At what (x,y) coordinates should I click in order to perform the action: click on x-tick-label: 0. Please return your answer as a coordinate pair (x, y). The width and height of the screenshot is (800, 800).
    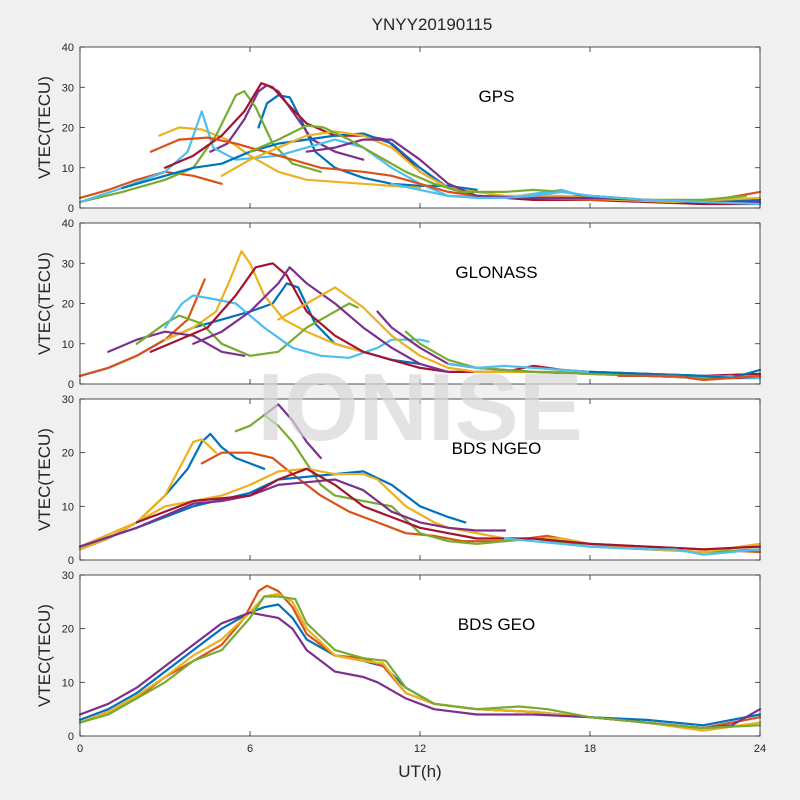
    Looking at the image, I should click on (80, 749).